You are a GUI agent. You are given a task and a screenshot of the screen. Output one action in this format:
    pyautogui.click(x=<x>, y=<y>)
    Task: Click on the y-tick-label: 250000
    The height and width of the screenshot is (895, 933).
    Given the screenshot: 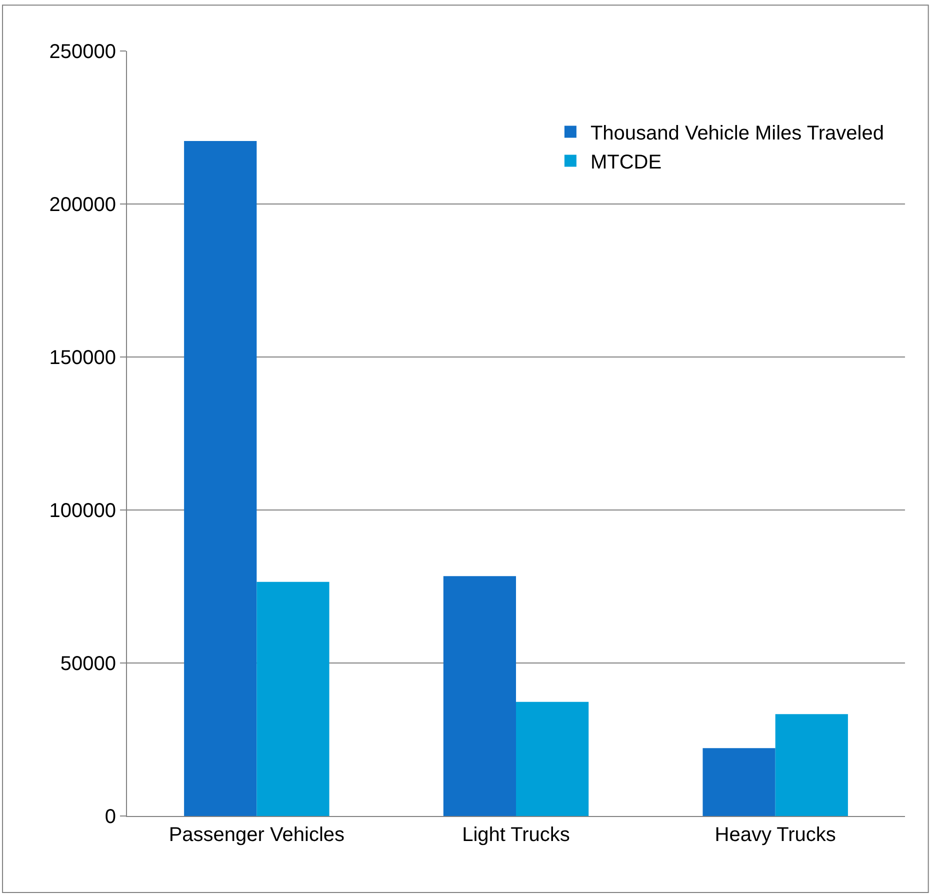 What is the action you would take?
    pyautogui.click(x=82, y=52)
    